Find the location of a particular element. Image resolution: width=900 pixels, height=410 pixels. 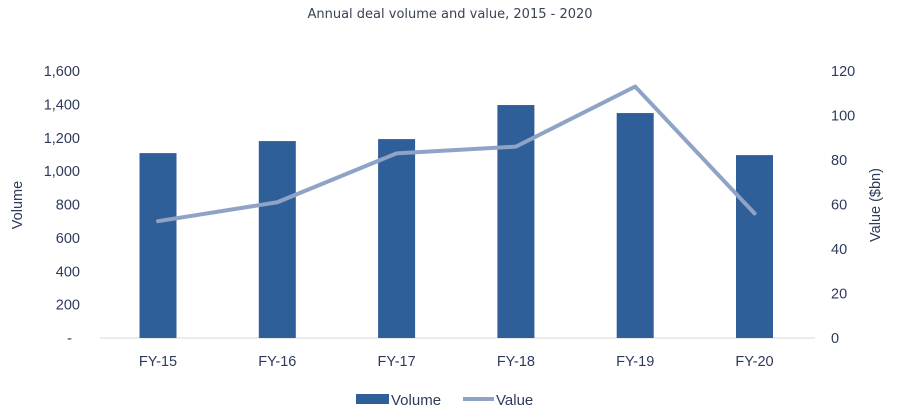

y2-tick-label: 0 is located at coordinates (835, 339).